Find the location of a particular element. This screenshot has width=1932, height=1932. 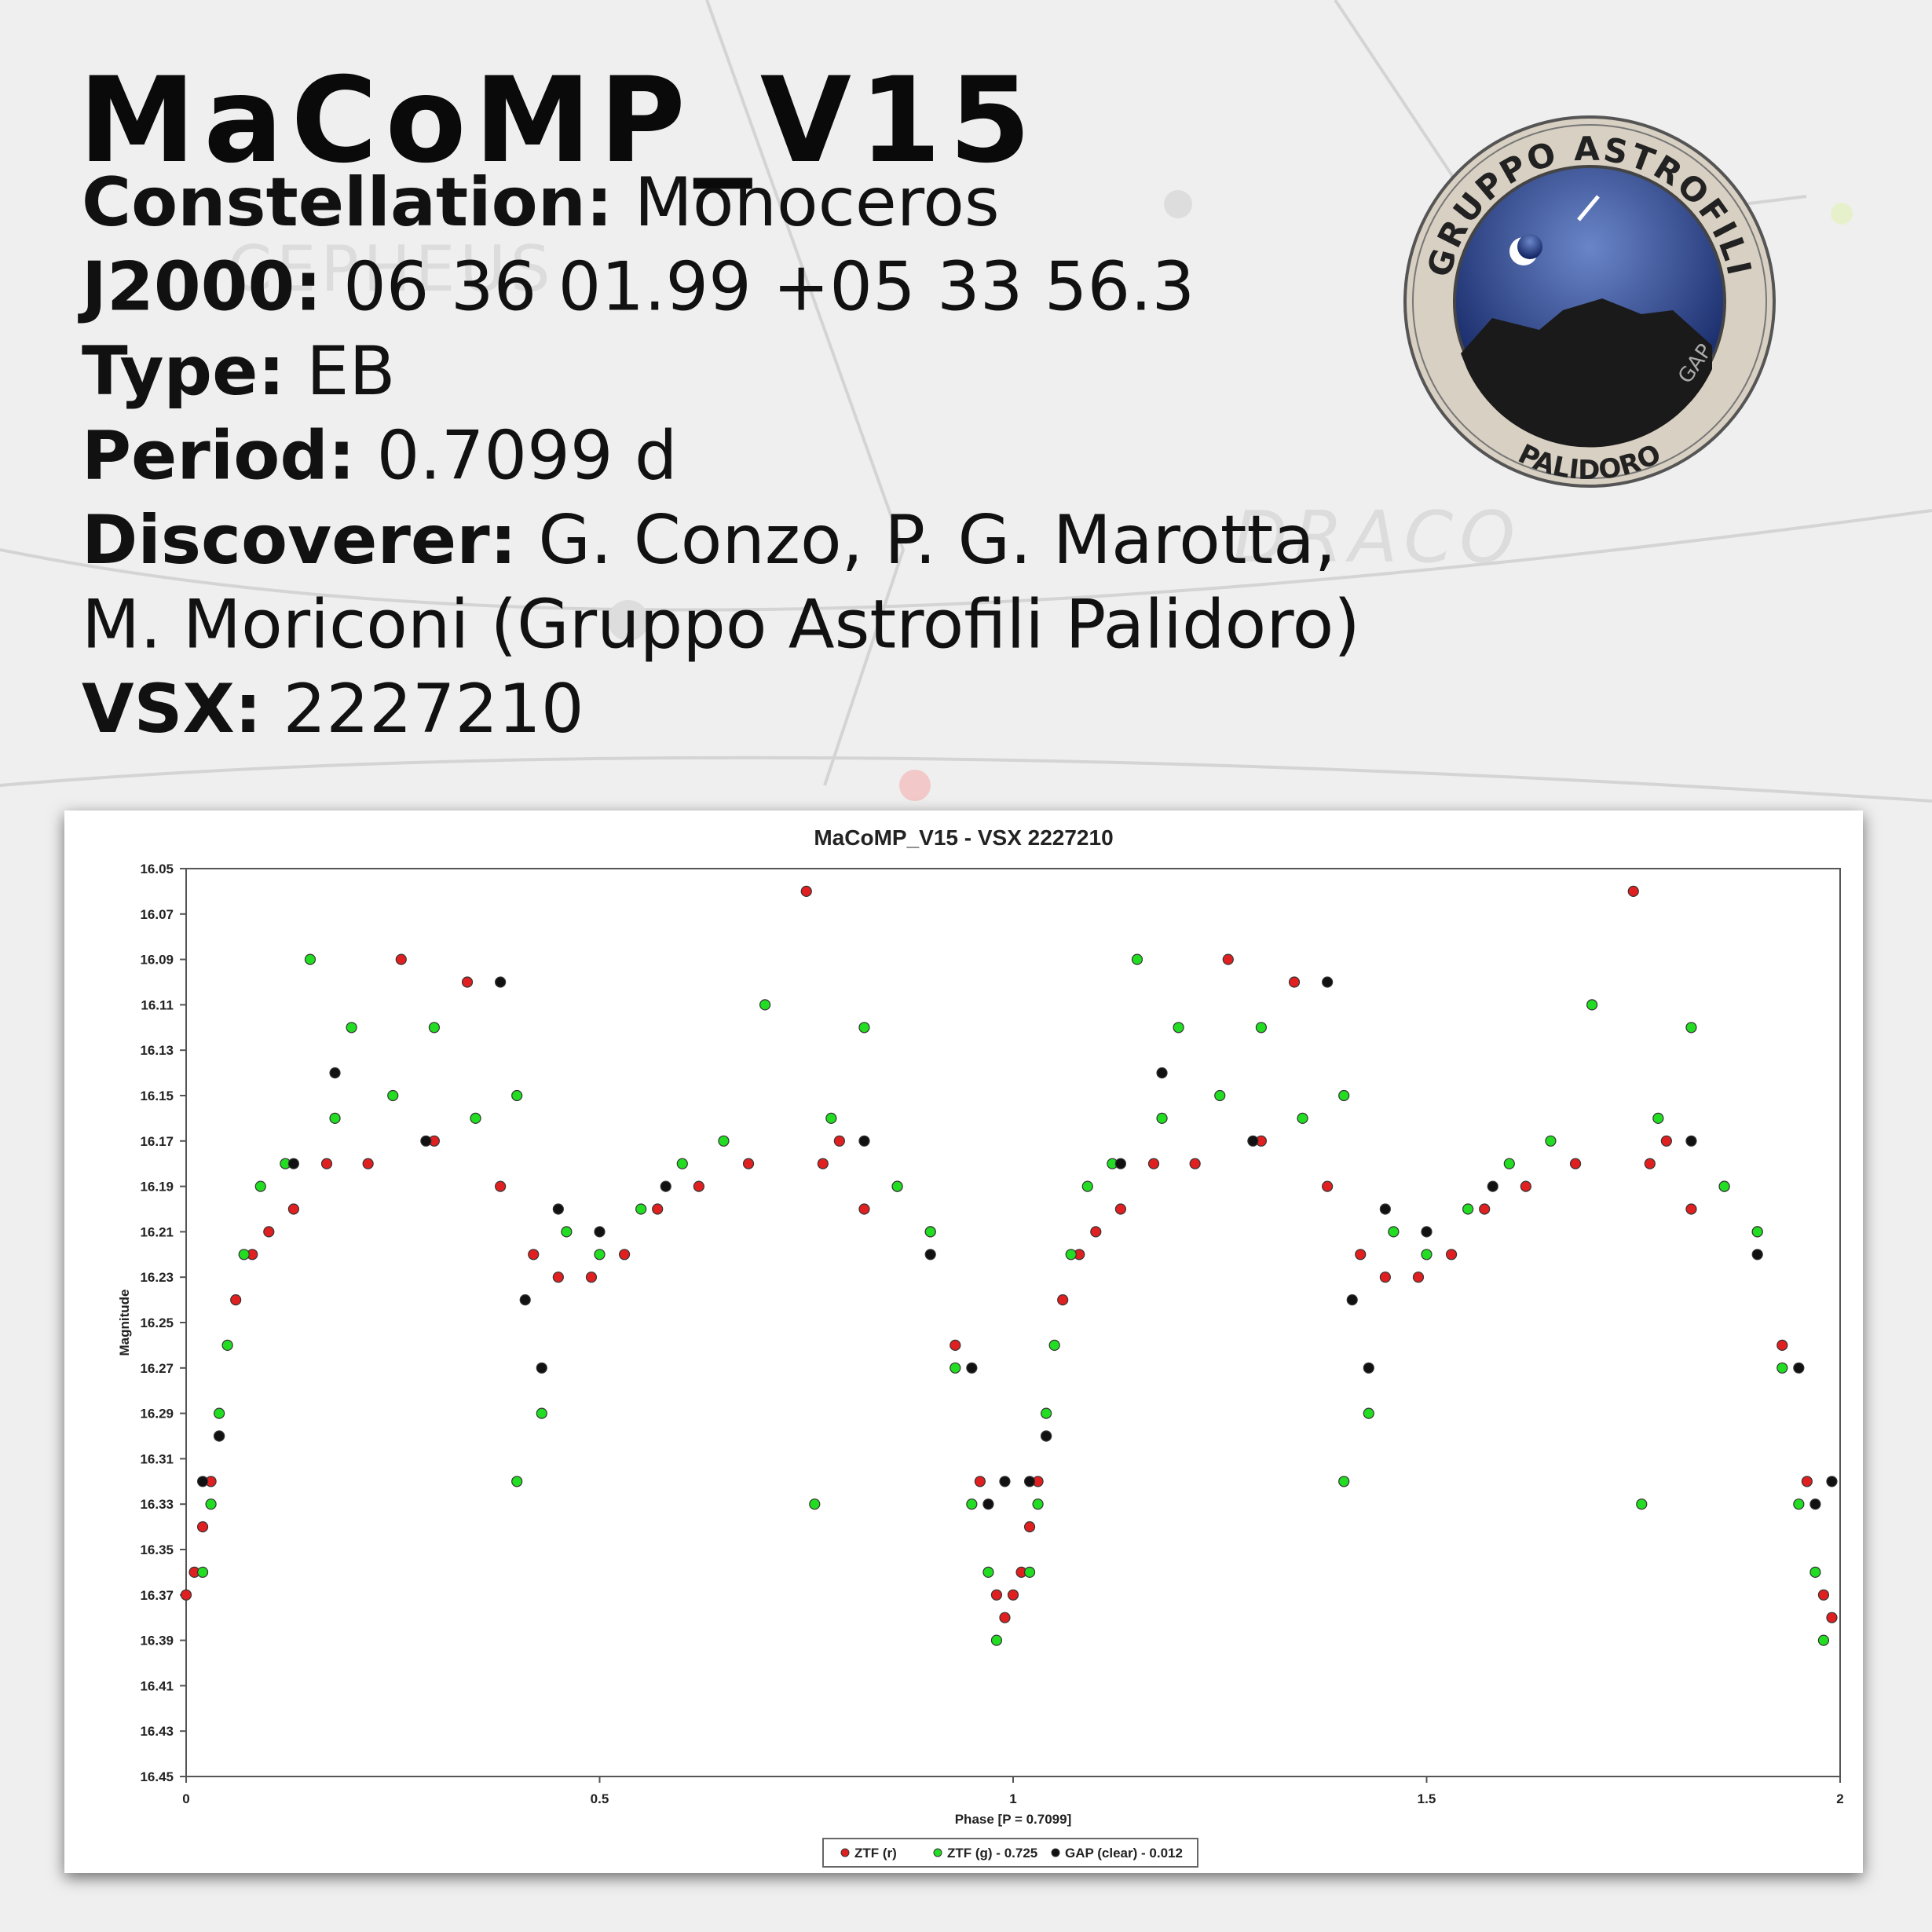

legend-marker is located at coordinates (1056, 1852).